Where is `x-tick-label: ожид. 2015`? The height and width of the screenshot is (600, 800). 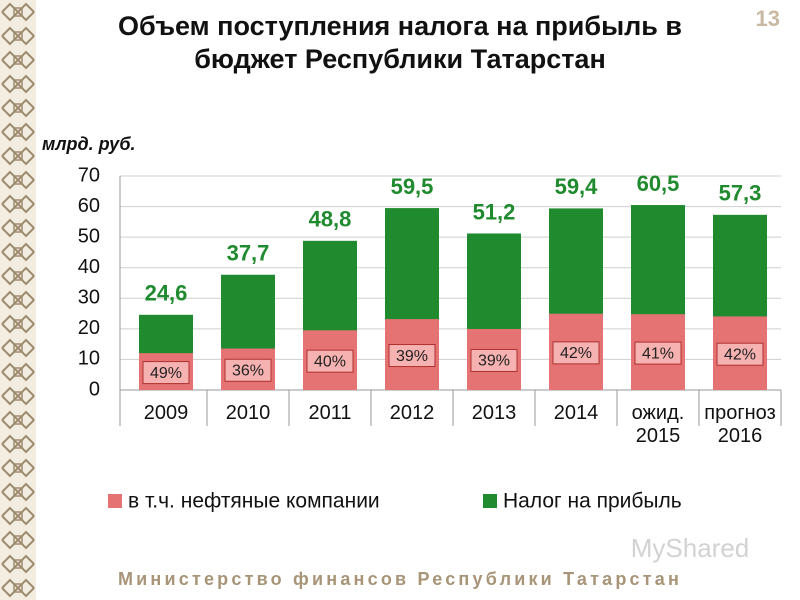 x-tick-label: ожид. 2015 is located at coordinates (658, 424).